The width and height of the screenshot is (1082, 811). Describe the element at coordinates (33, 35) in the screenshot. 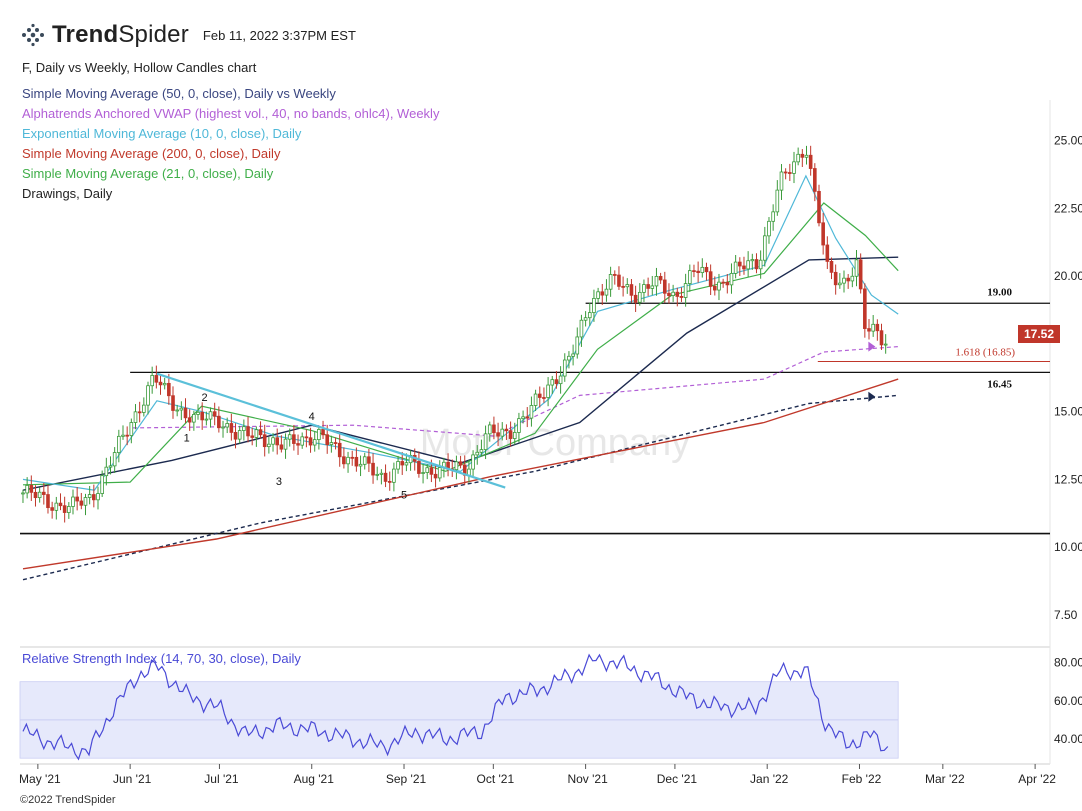

I see `dot-grid-icon` at that location.